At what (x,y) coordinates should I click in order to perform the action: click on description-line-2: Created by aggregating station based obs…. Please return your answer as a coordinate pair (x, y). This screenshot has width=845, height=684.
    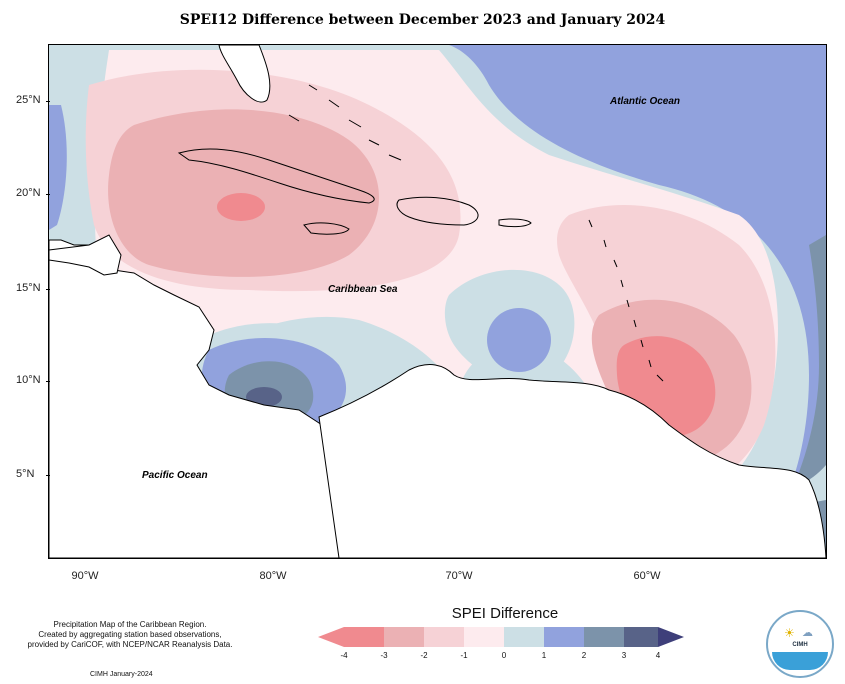
    Looking at the image, I should click on (130, 634).